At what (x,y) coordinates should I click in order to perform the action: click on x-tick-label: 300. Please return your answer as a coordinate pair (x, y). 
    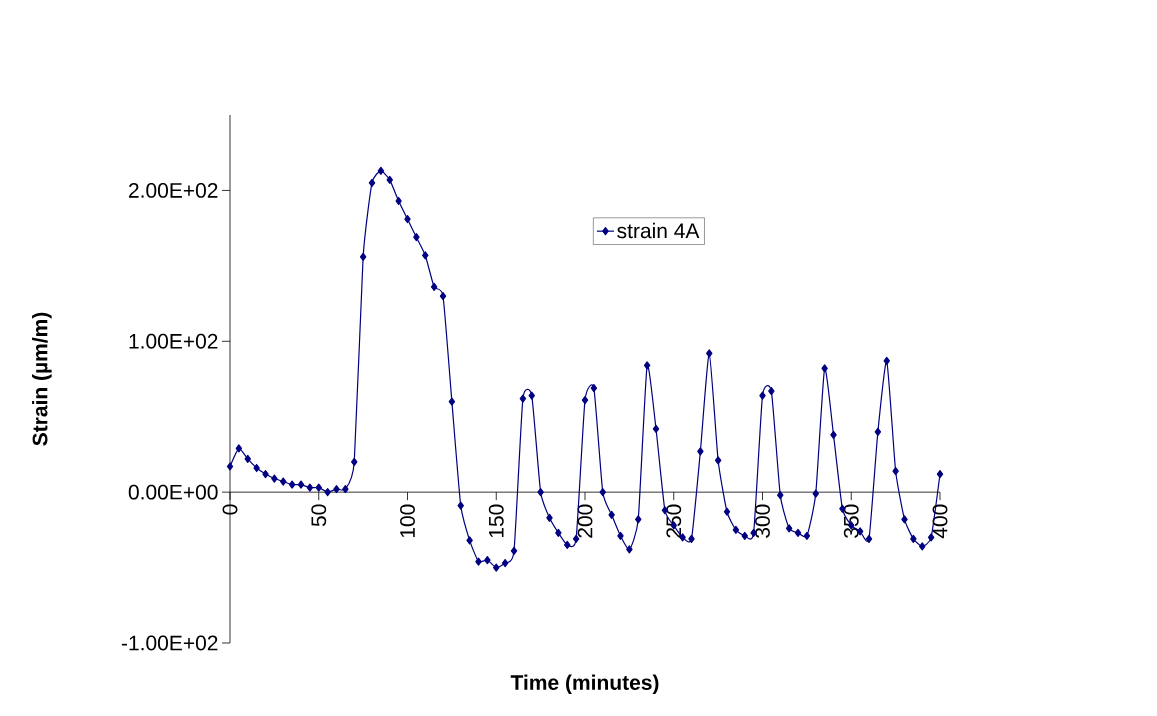
    Looking at the image, I should click on (762, 521).